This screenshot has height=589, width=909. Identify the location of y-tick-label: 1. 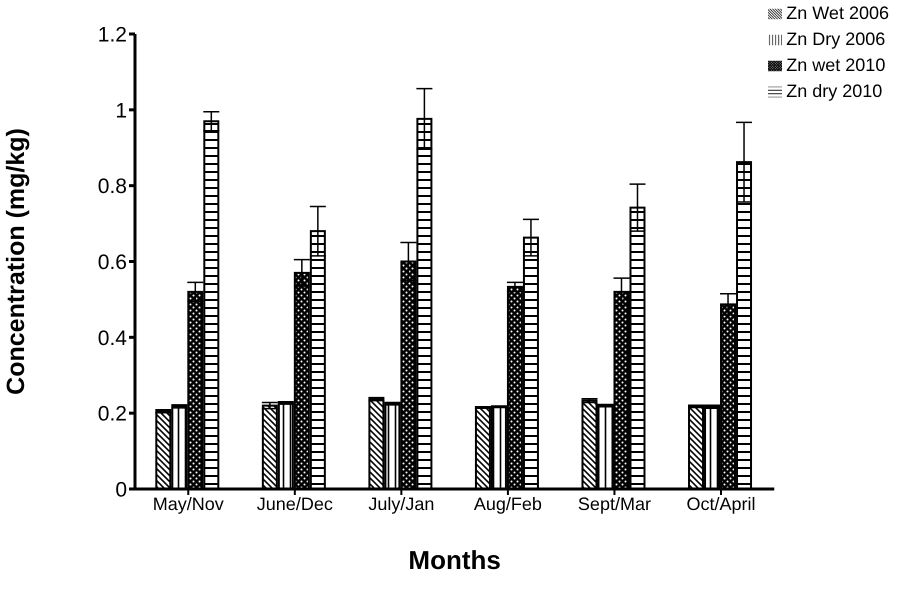
(121, 110).